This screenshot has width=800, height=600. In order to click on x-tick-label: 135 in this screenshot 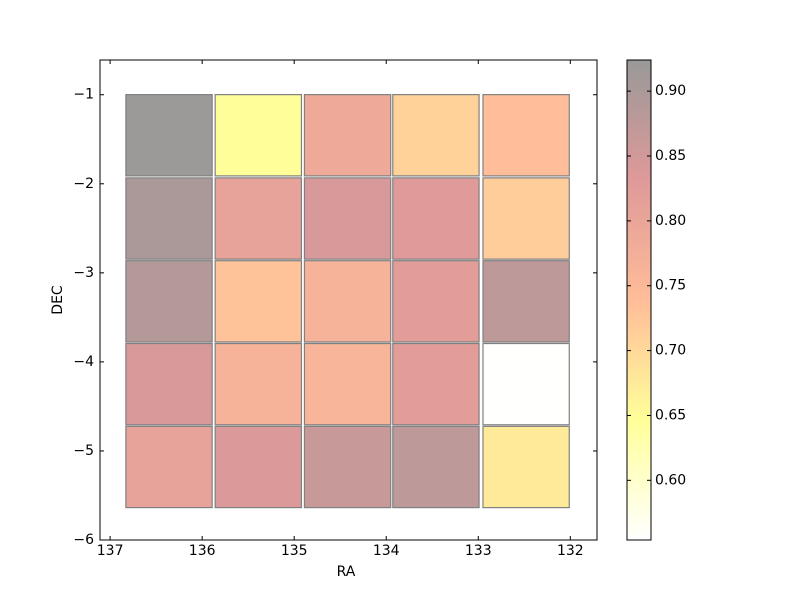, I will do `click(294, 551)`.